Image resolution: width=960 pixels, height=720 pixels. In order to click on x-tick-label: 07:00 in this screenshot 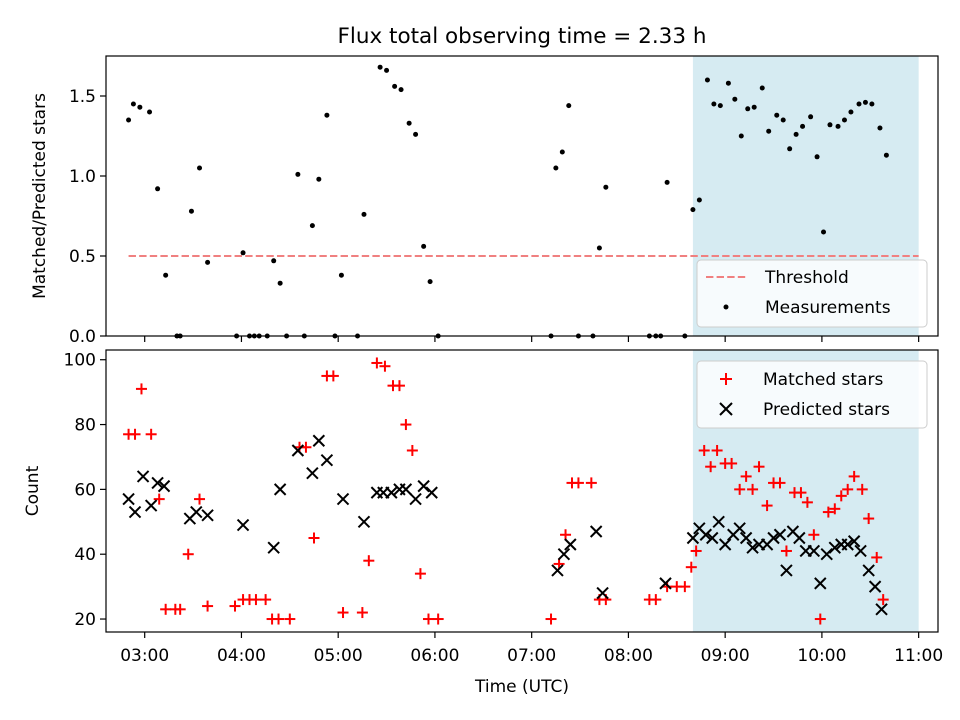, I will do `click(531, 656)`.